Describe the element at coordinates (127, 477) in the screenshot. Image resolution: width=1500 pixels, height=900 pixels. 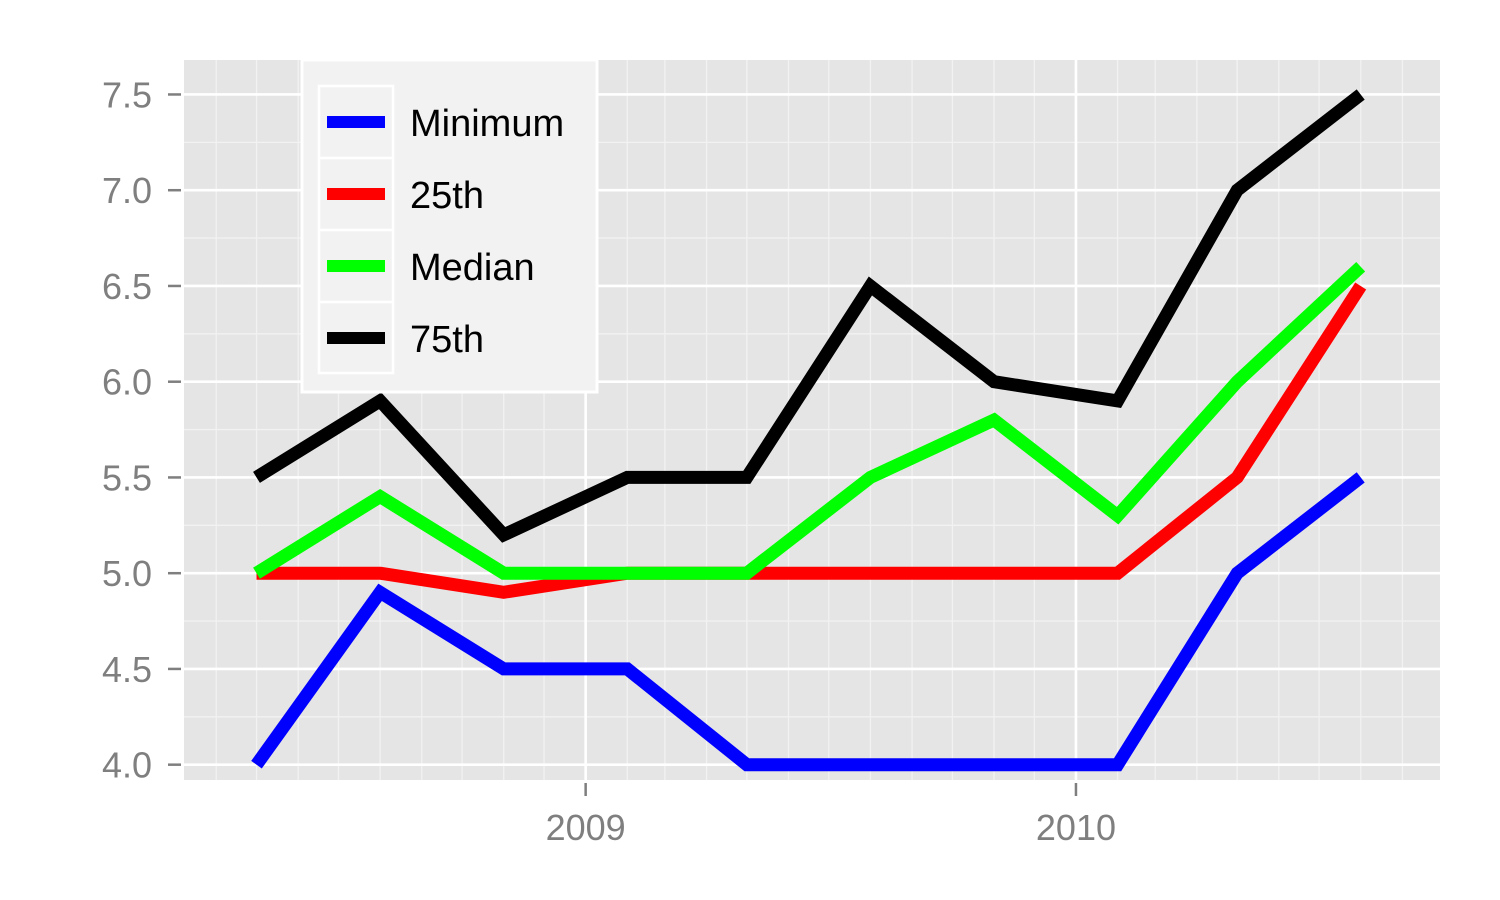
I see `y-tick-label: 5.5` at that location.